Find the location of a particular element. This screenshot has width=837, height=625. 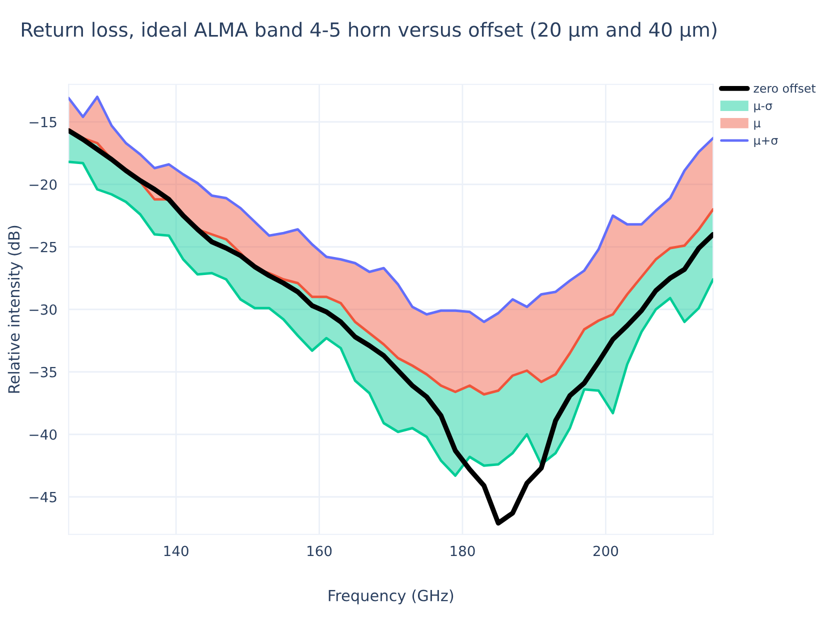

y-tick-label: −35 is located at coordinates (43, 372).